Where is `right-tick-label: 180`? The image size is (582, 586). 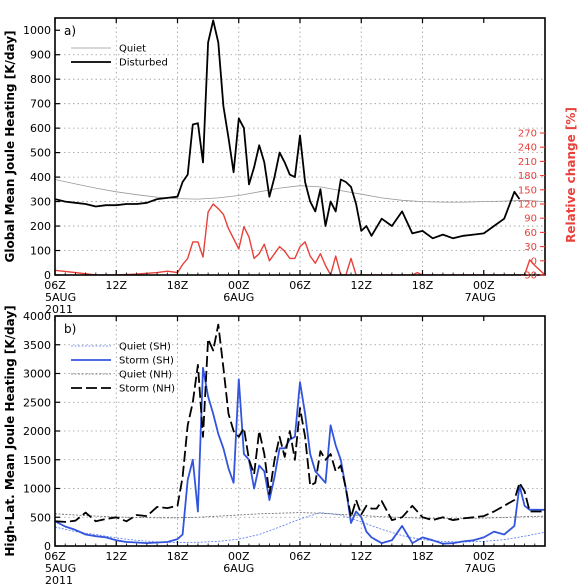 right-tick-label: 180 is located at coordinates (527, 176).